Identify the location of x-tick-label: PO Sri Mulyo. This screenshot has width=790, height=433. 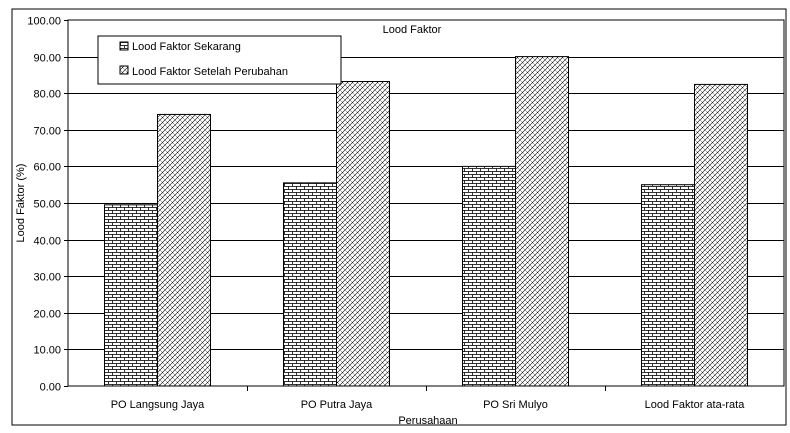
(515, 405).